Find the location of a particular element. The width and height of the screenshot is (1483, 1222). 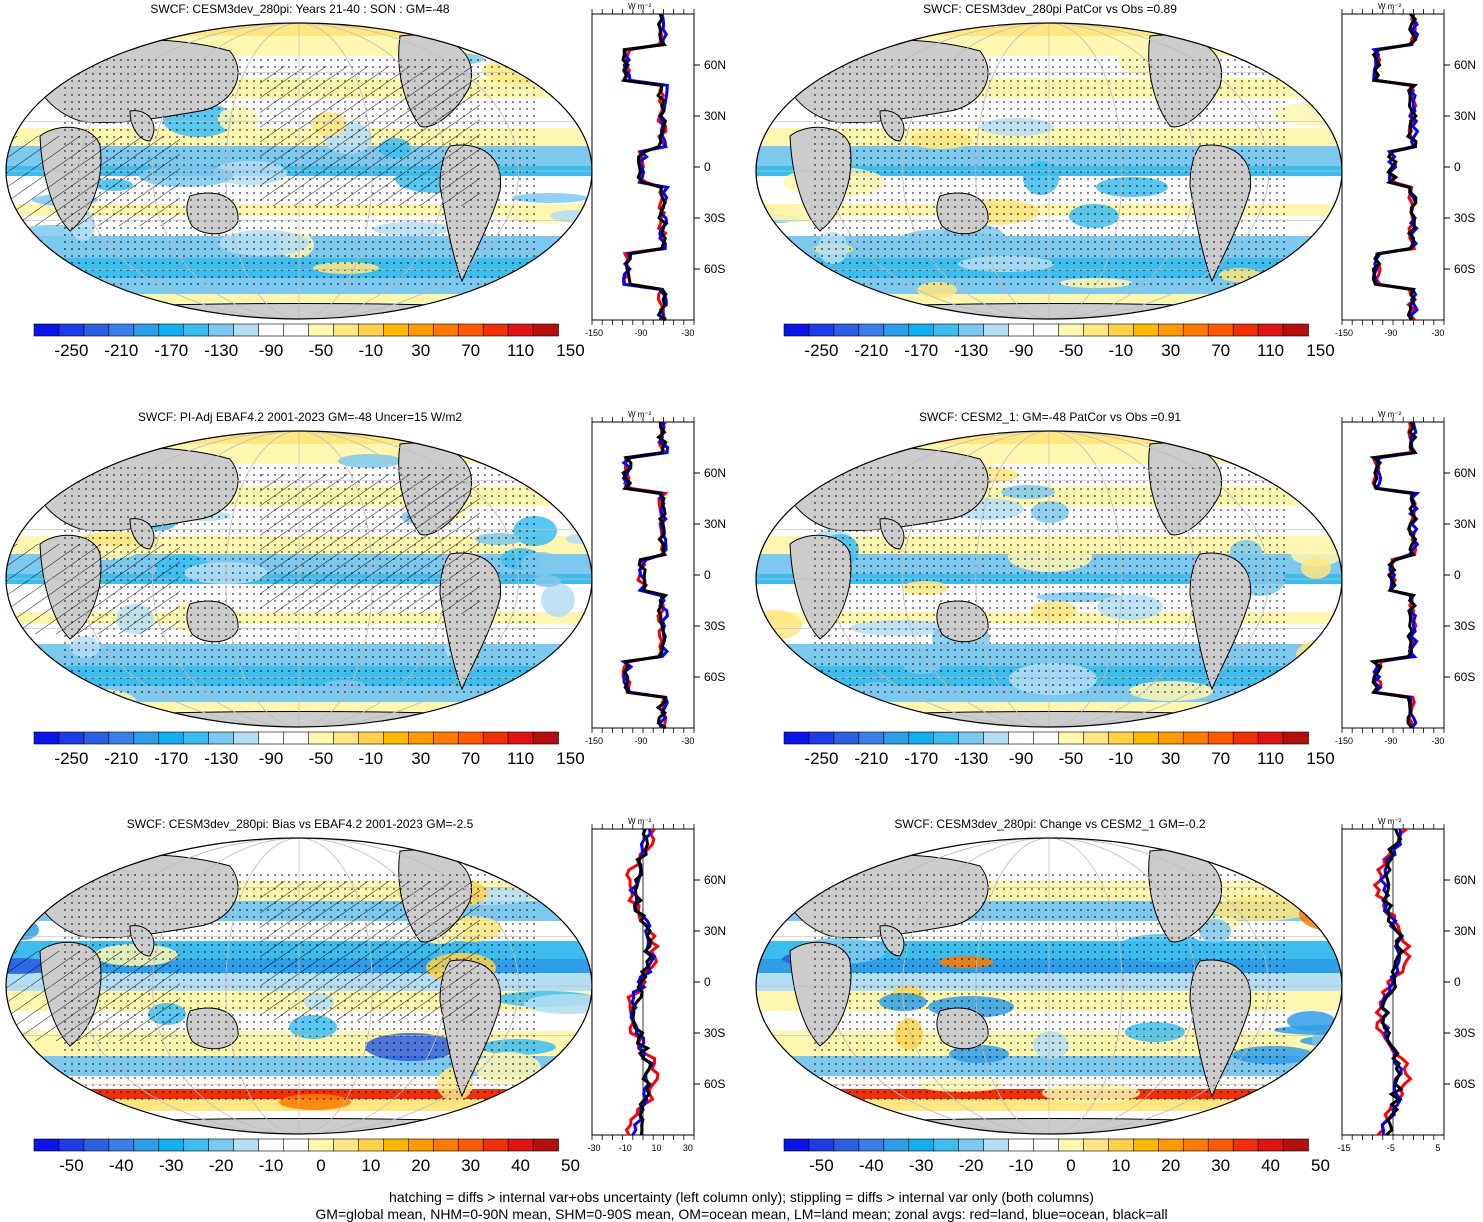

colorbar-tick-label: -170 is located at coordinates (171, 758).